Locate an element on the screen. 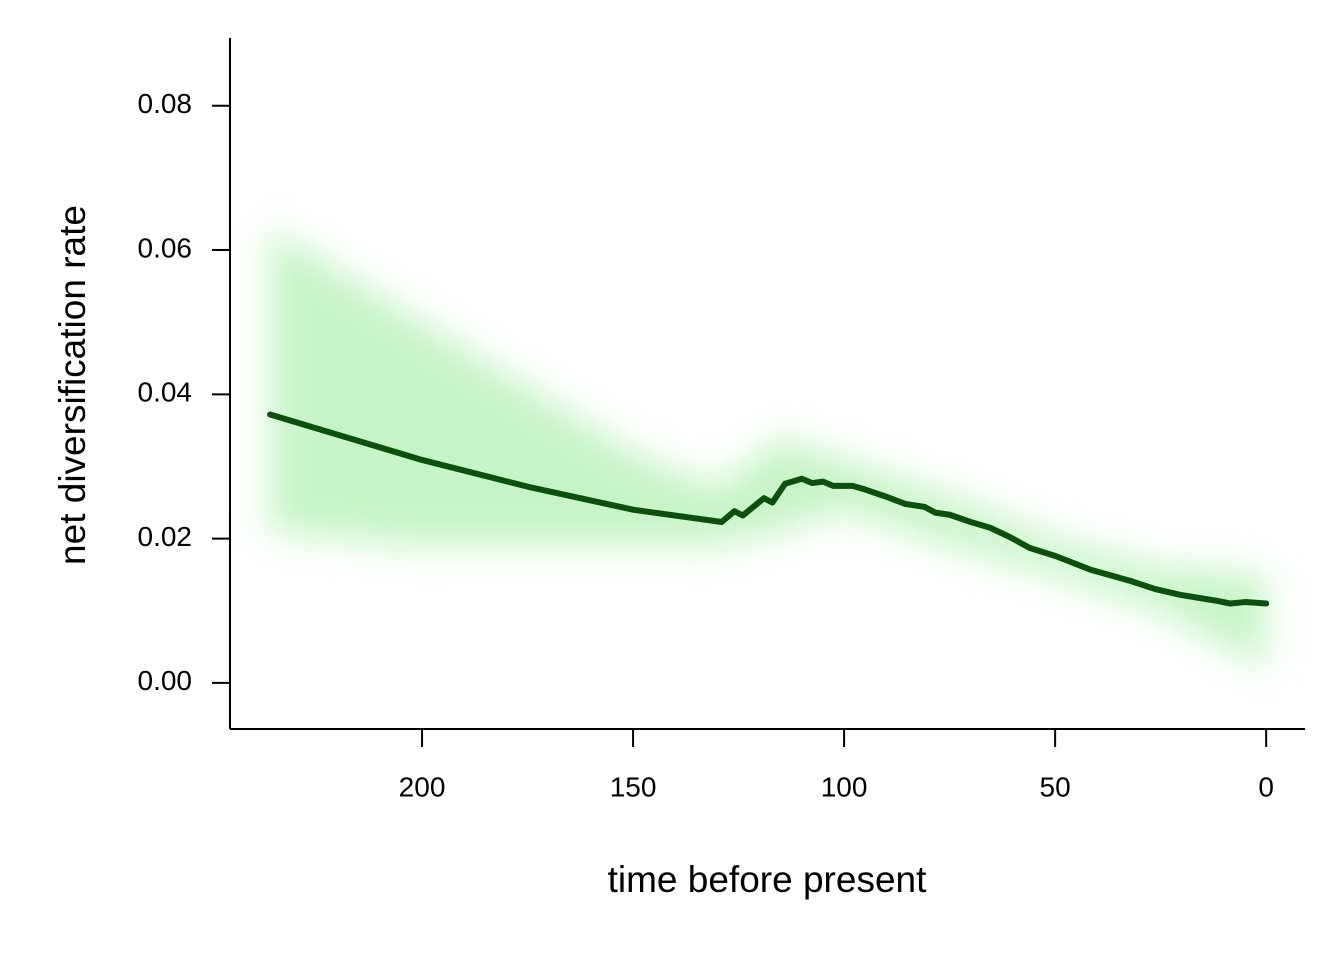  x-axis-title: time before present is located at coordinates (768, 879).